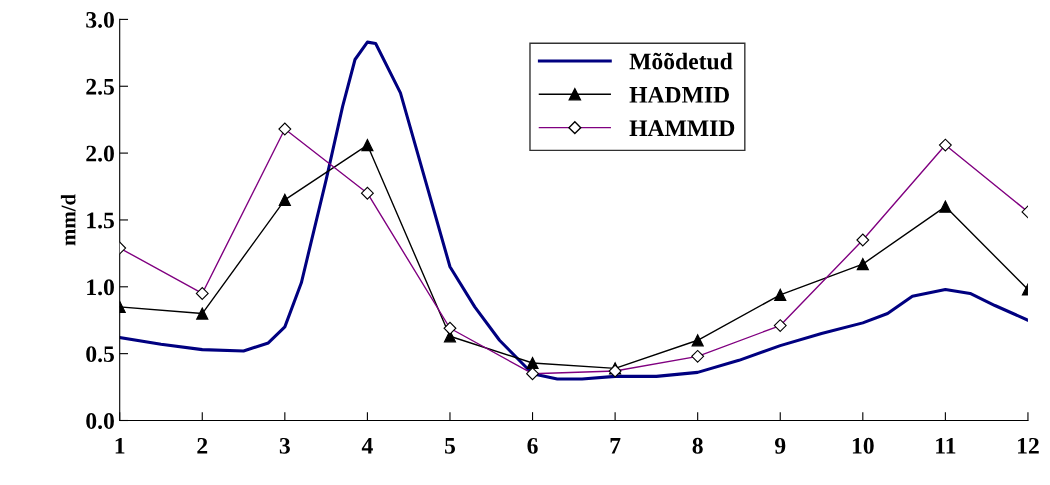 The image size is (1050, 485). Describe the element at coordinates (780, 445) in the screenshot. I see `x-tick-label: 9` at that location.